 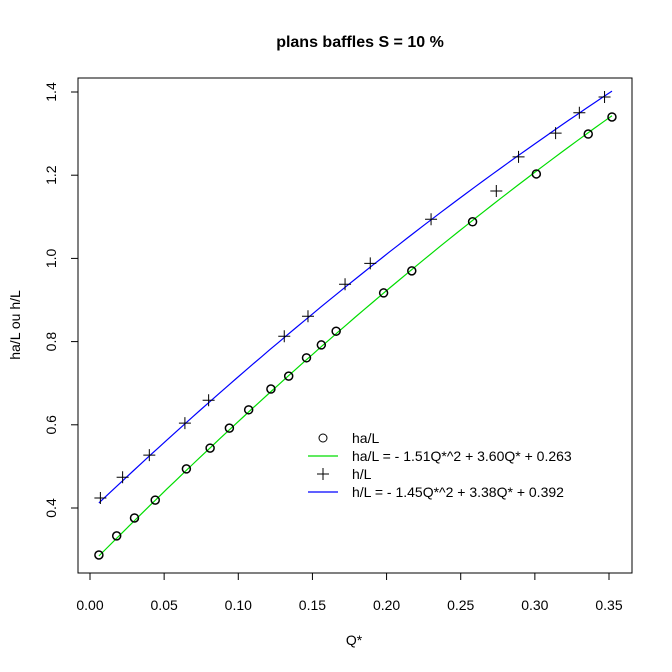 What do you see at coordinates (462, 456) in the screenshot?
I see `legend-label: ha/L = - 1.51Q*^2 + 3.60Q* + 0.263` at bounding box center [462, 456].